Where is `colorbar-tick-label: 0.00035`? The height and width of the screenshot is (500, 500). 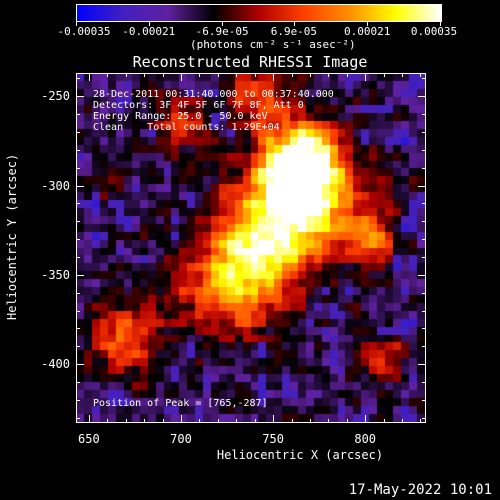
colorbar-tick-label: 0.00035 is located at coordinates (434, 31).